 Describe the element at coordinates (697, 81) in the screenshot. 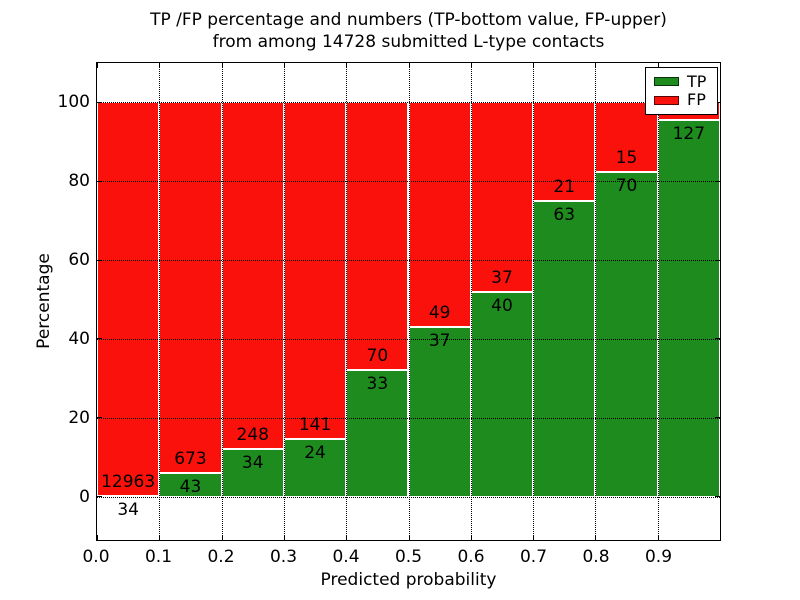

I see `legend-label-tp: TP` at that location.